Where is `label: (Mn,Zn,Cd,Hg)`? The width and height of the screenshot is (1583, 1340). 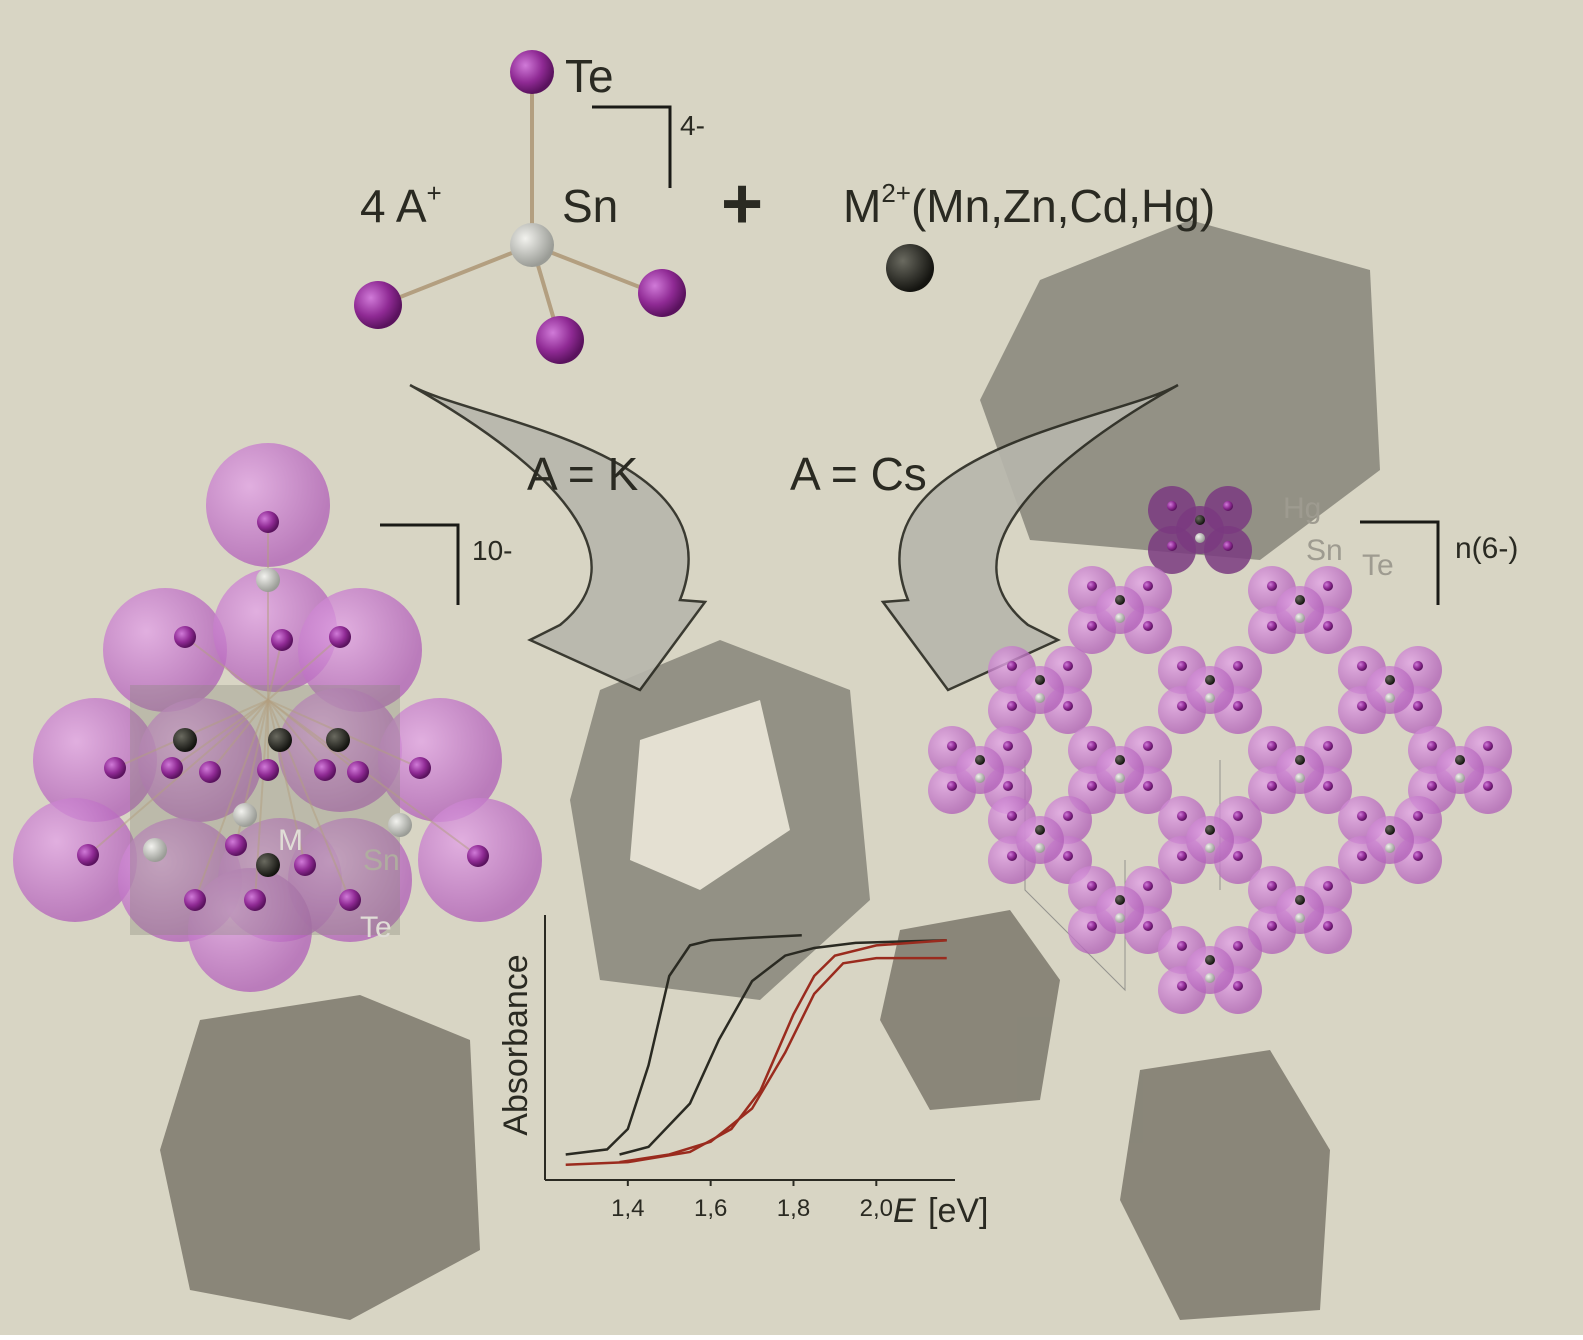 label: (Mn,Zn,Cd,Hg) is located at coordinates (1063, 206).